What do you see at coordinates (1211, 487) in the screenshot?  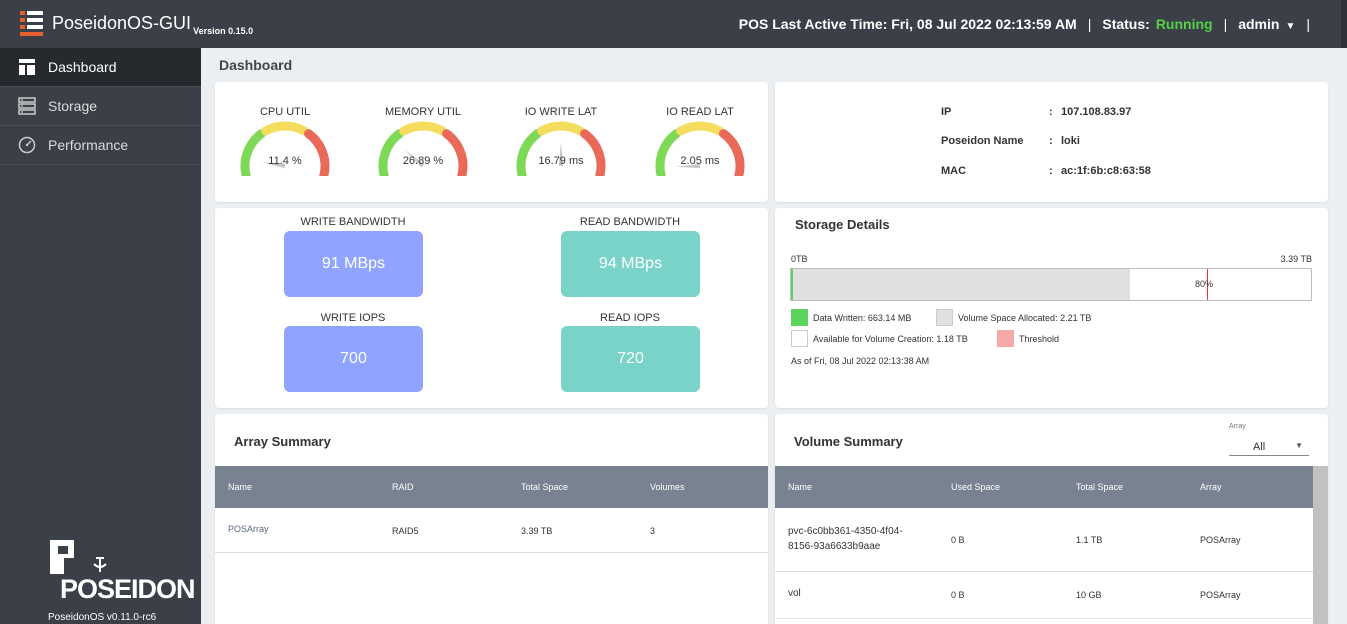 I see `column-header: Array` at bounding box center [1211, 487].